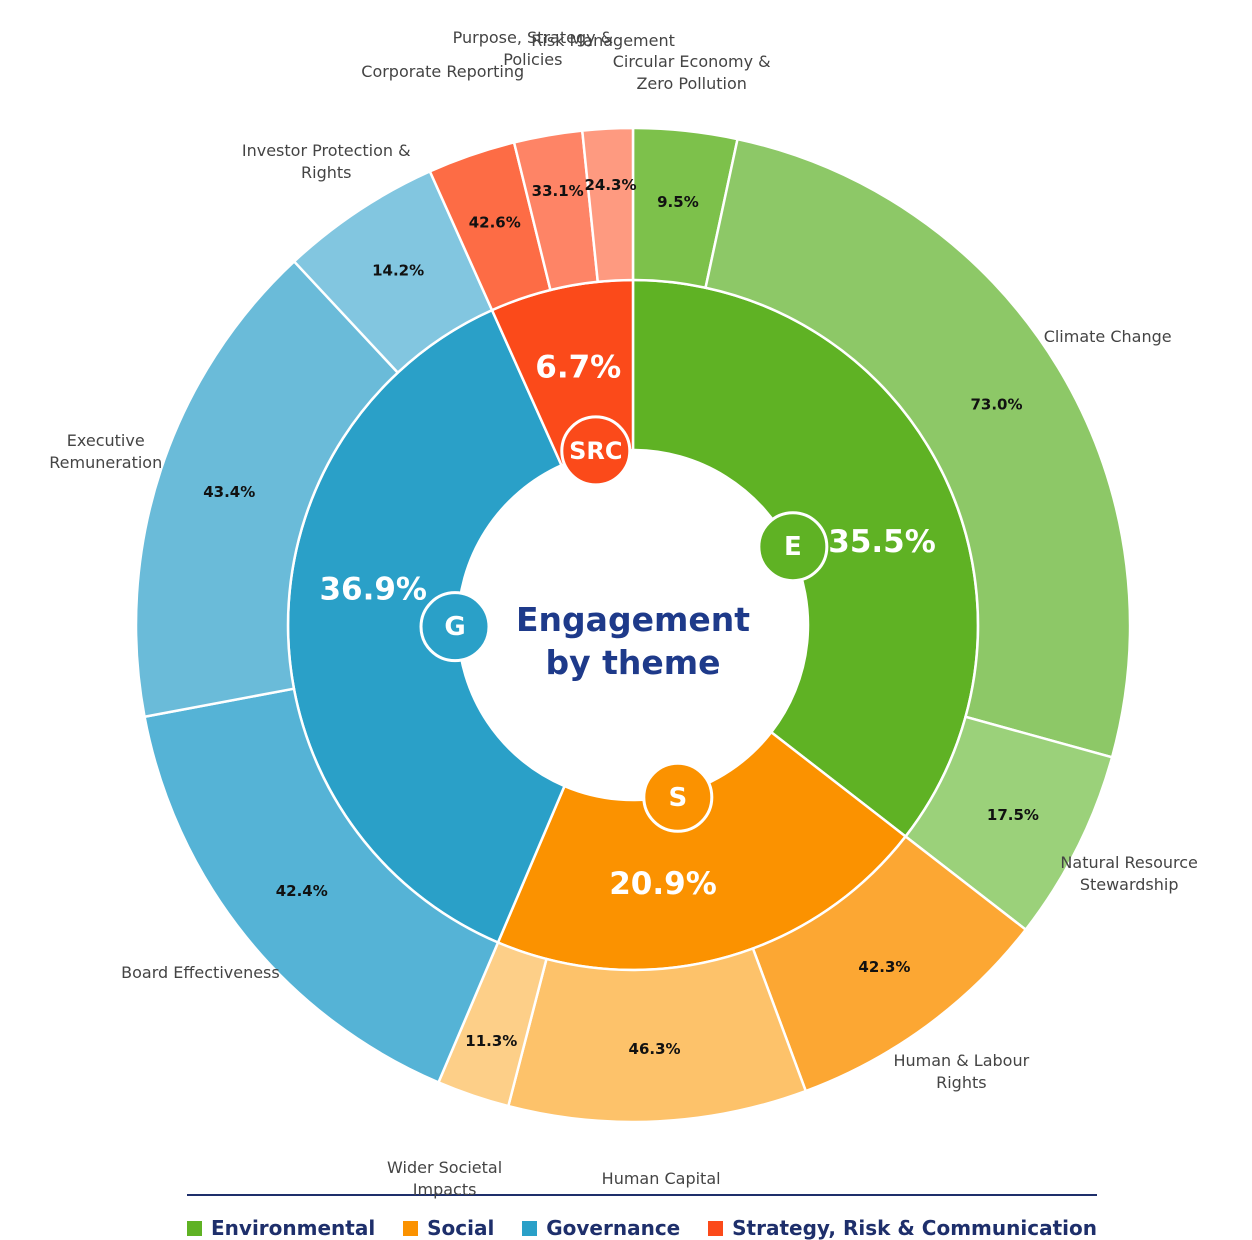 The height and width of the screenshot is (1240, 1252). What do you see at coordinates (613, 1228) in the screenshot?
I see `legend-label: Governance` at bounding box center [613, 1228].